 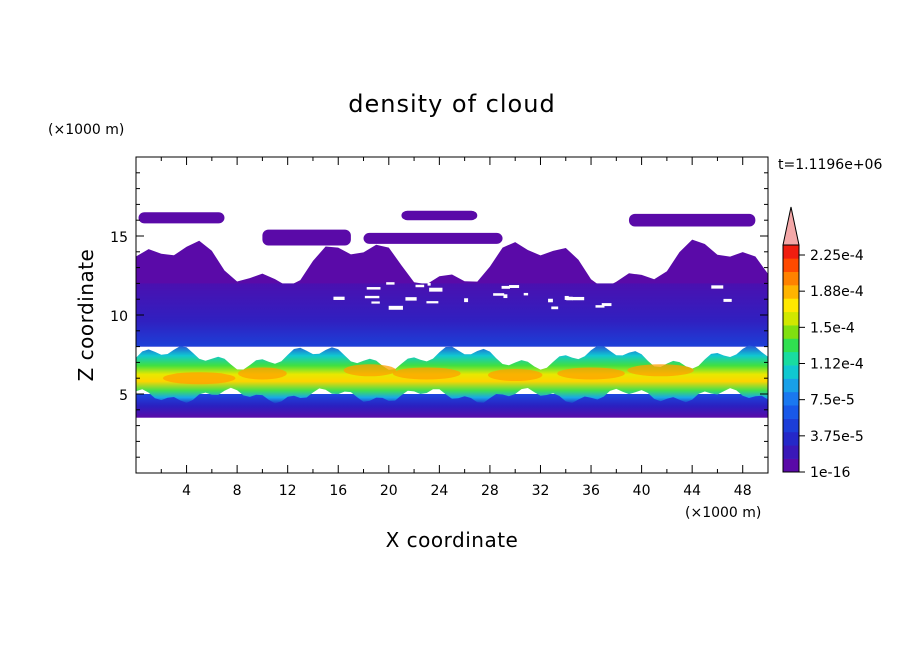 What do you see at coordinates (692, 491) in the screenshot?
I see `x-tick-label: 44` at bounding box center [692, 491].